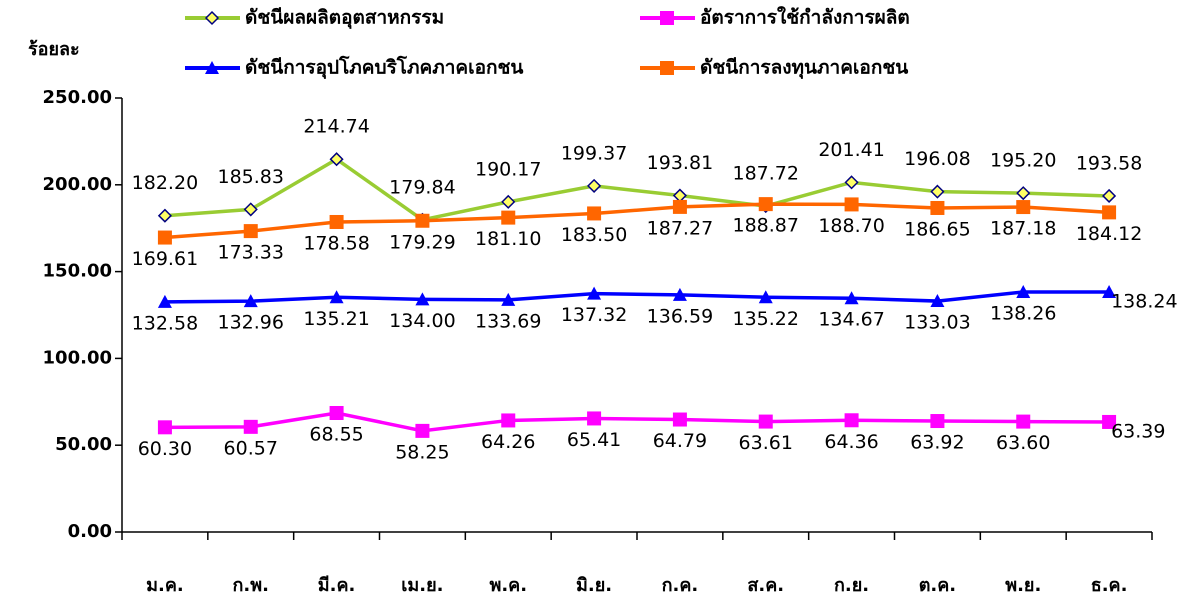 This screenshot has height=606, width=1188. I want to click on x-tick-label: ก.ย., so click(851, 585).